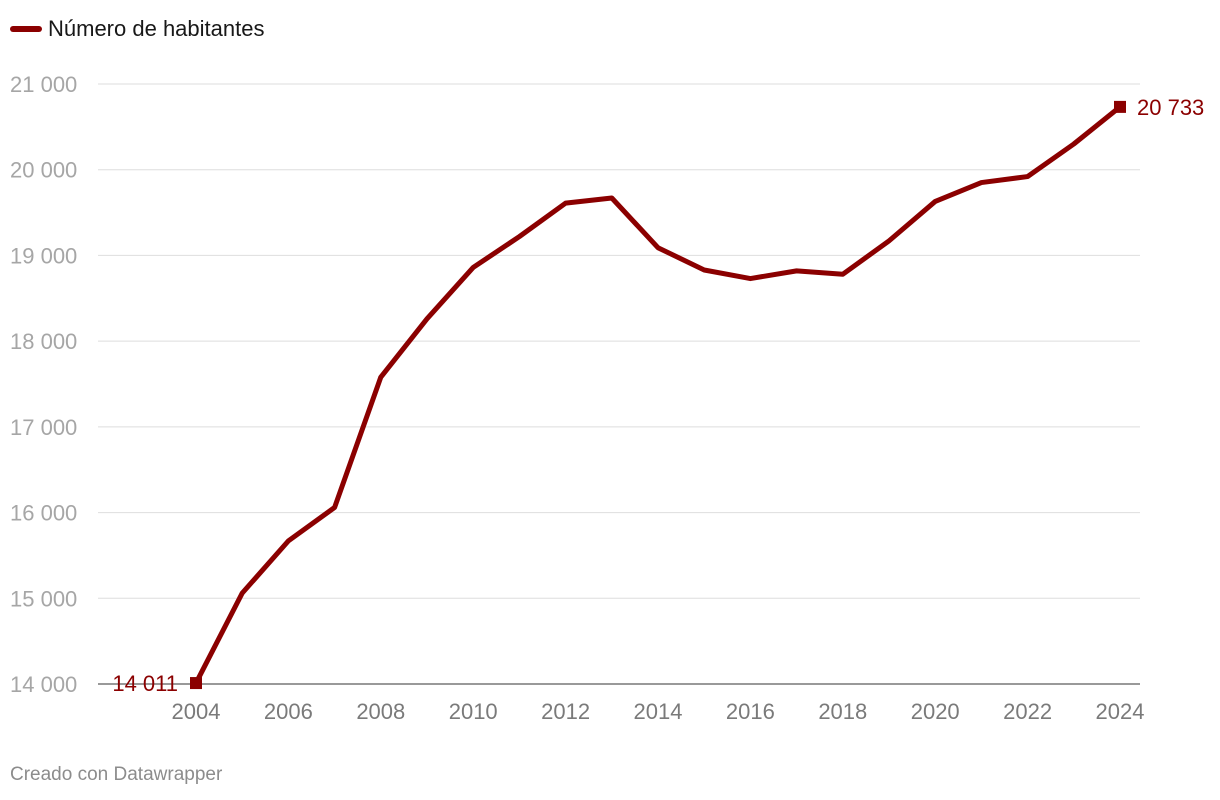 The width and height of the screenshot is (1220, 800). Describe the element at coordinates (26, 29) in the screenshot. I see `legend-swatch` at that location.